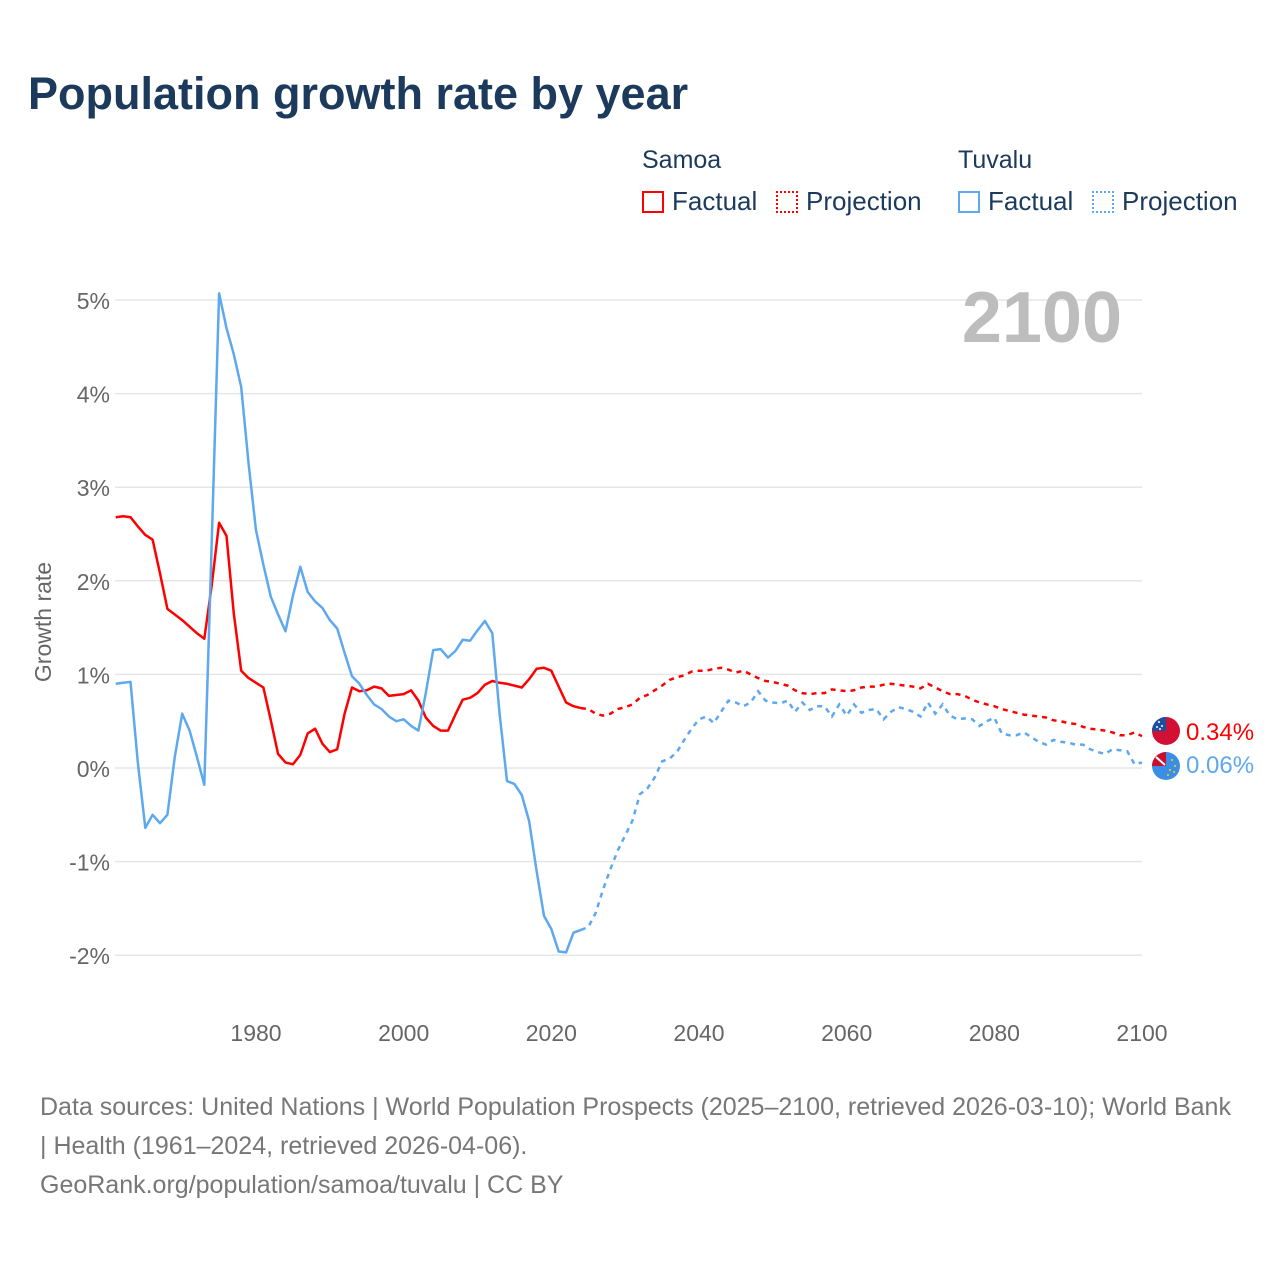  Describe the element at coordinates (348, 640) in the screenshot. I see `samoa-factual-line` at that location.